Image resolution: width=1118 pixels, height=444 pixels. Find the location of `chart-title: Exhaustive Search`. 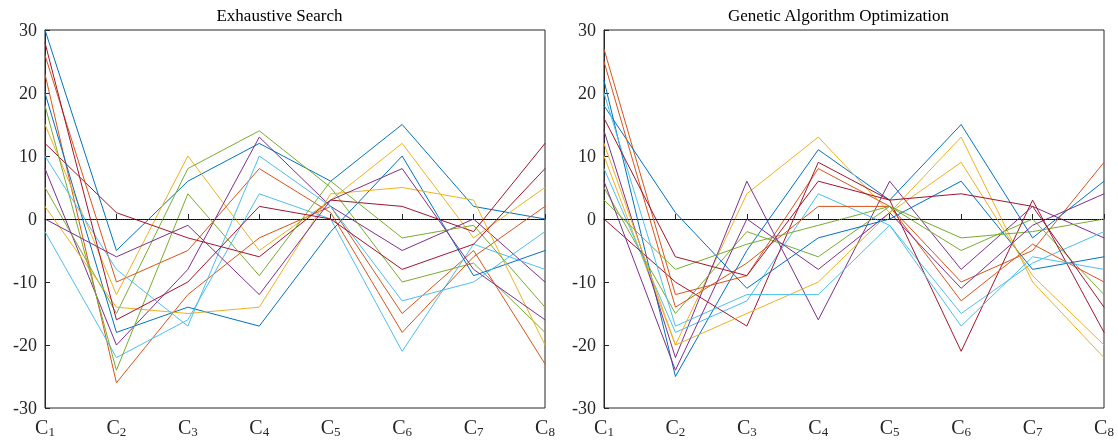

chart-title: Exhaustive Search is located at coordinates (280, 15).